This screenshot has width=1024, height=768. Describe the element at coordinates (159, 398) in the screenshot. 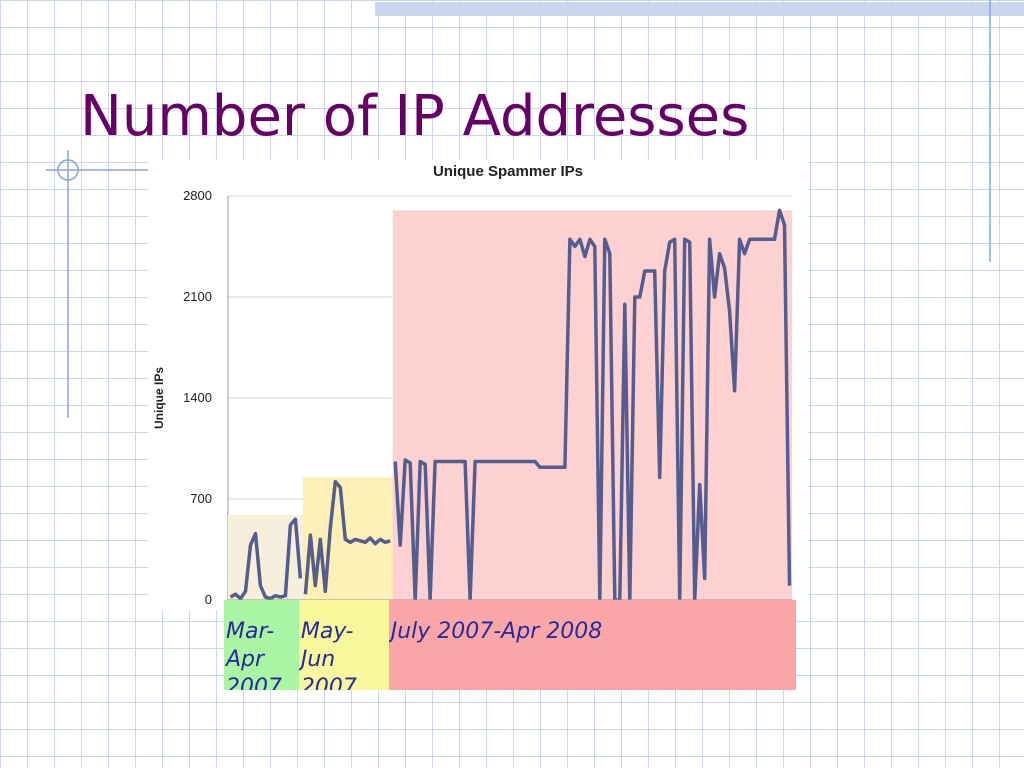

I see `y-axis-label: Unique IPs` at that location.